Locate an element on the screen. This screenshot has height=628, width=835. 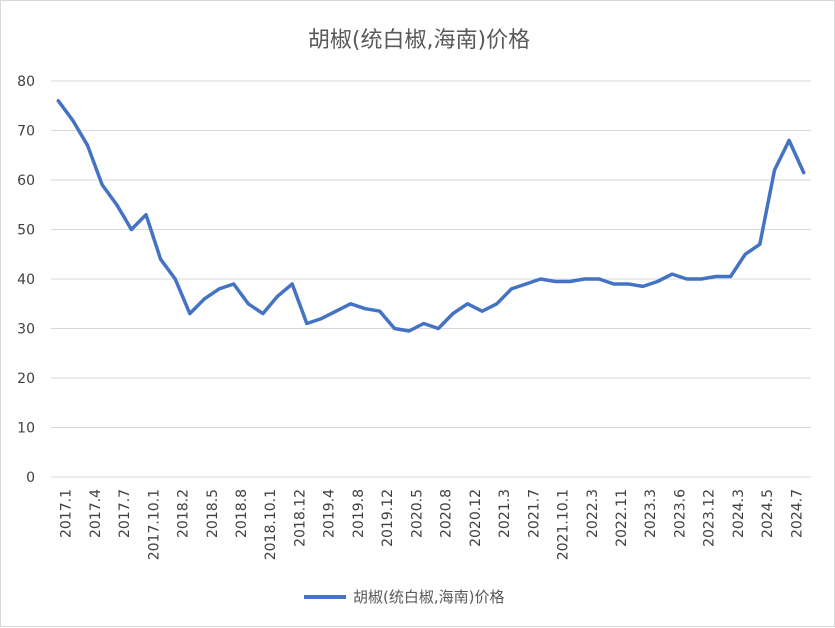
legend: 胡椒(统白椒,海南)价格 is located at coordinates (404, 597).